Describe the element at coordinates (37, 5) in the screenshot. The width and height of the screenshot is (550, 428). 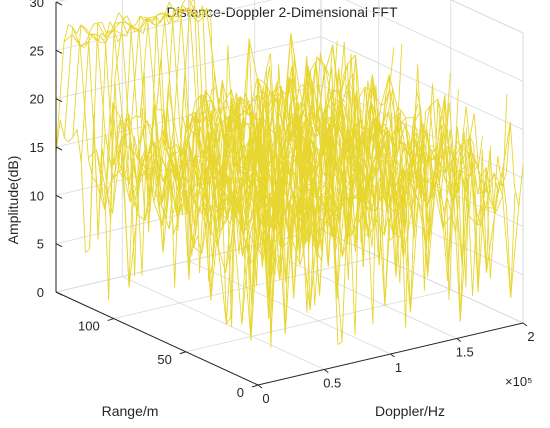
I see `z-tick-label: 30` at that location.